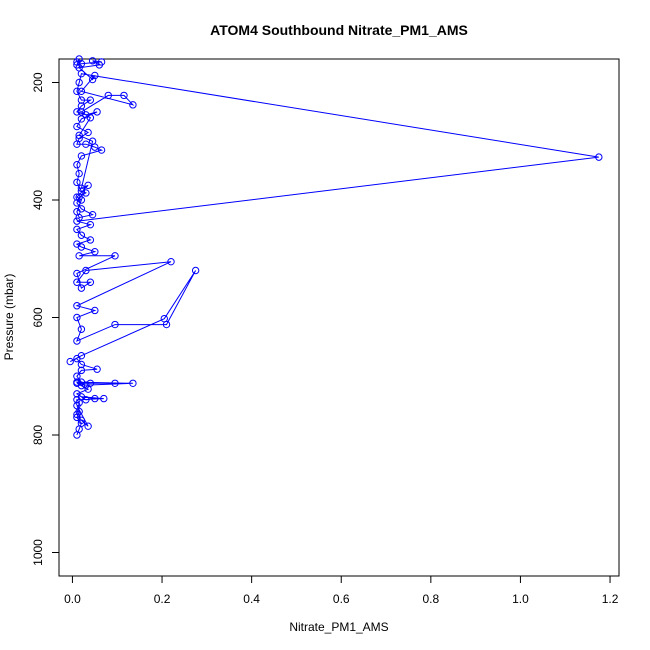  I want to click on y-axis: 200 400 600 800 1000, so click(45, 319).